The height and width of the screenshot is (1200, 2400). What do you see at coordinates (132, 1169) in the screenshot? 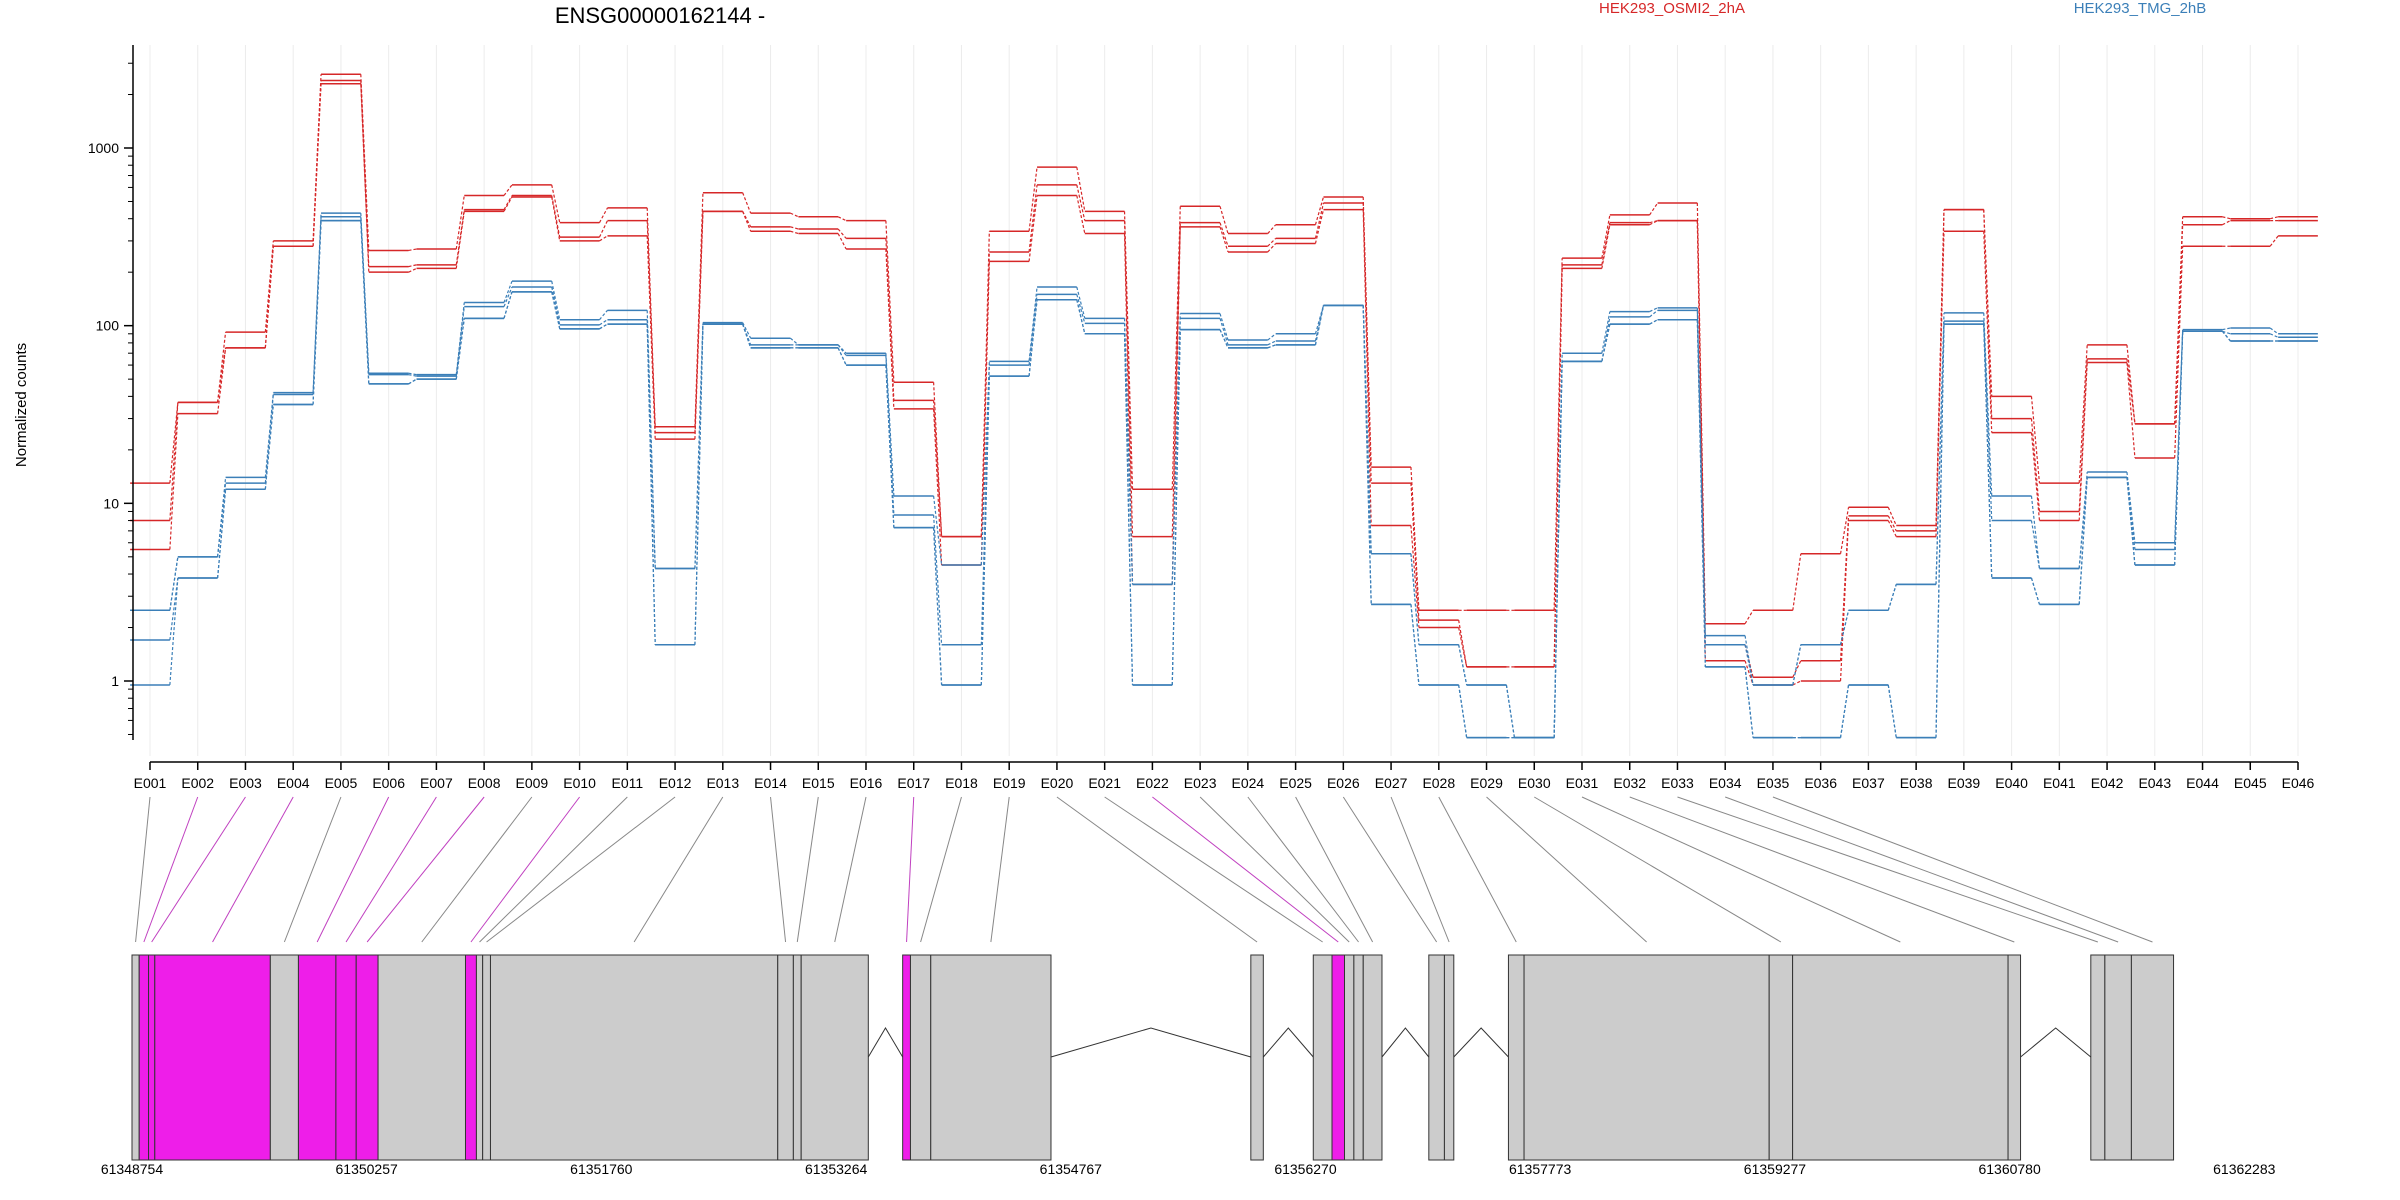
I see `coordinate-label: 61348754` at bounding box center [132, 1169].